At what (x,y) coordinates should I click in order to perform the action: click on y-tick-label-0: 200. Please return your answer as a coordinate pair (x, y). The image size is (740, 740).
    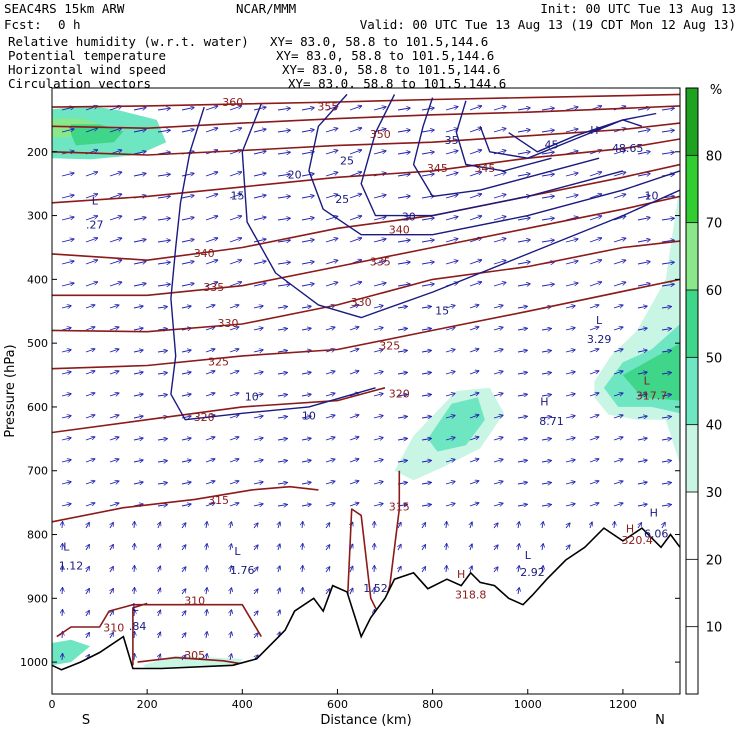
    Looking at the image, I should click on (37, 152).